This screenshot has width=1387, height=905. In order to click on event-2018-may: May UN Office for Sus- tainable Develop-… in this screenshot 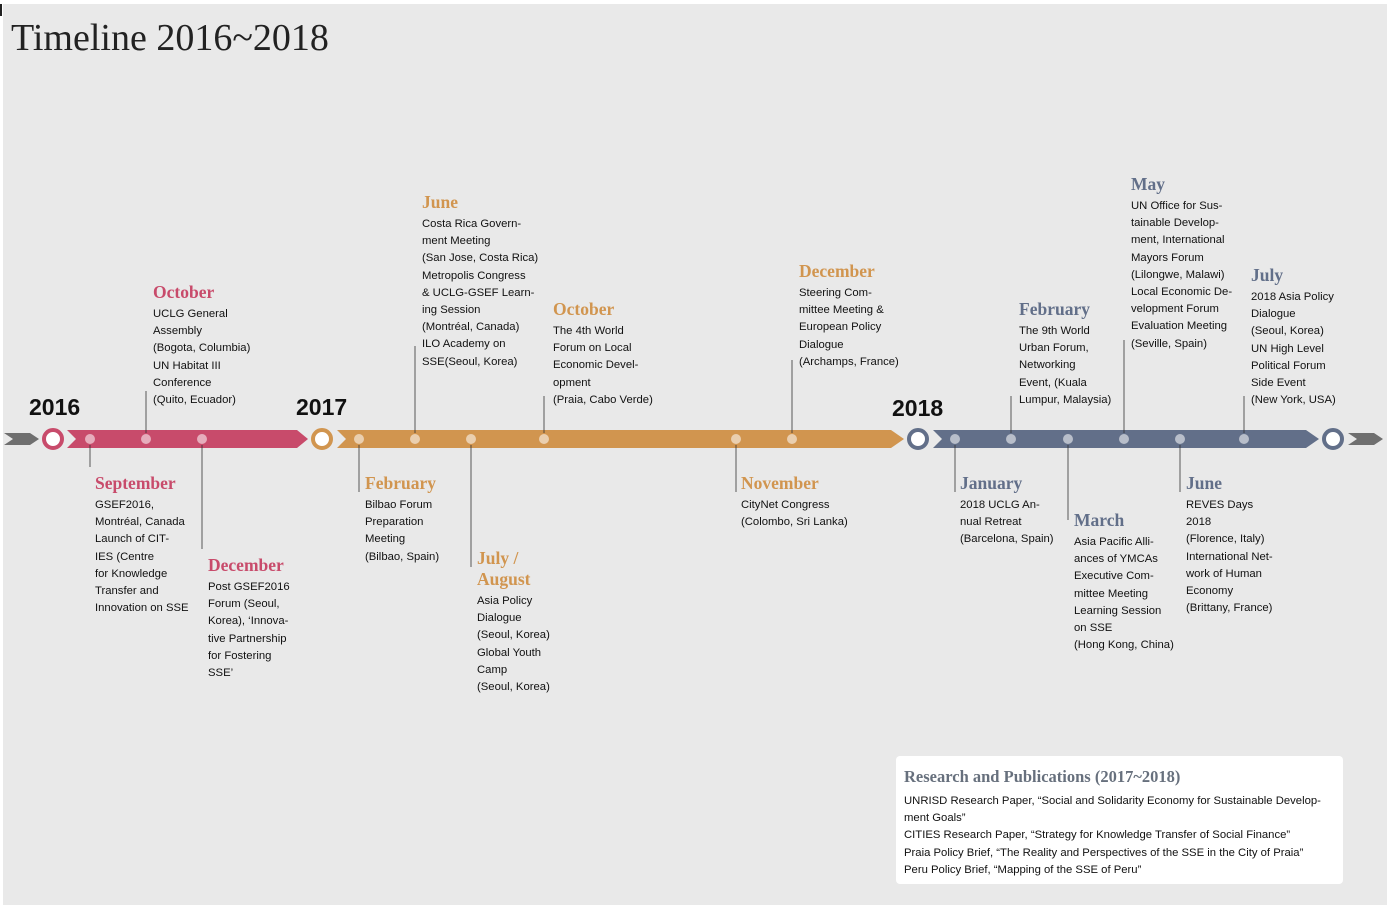, I will do `click(1190, 263)`.